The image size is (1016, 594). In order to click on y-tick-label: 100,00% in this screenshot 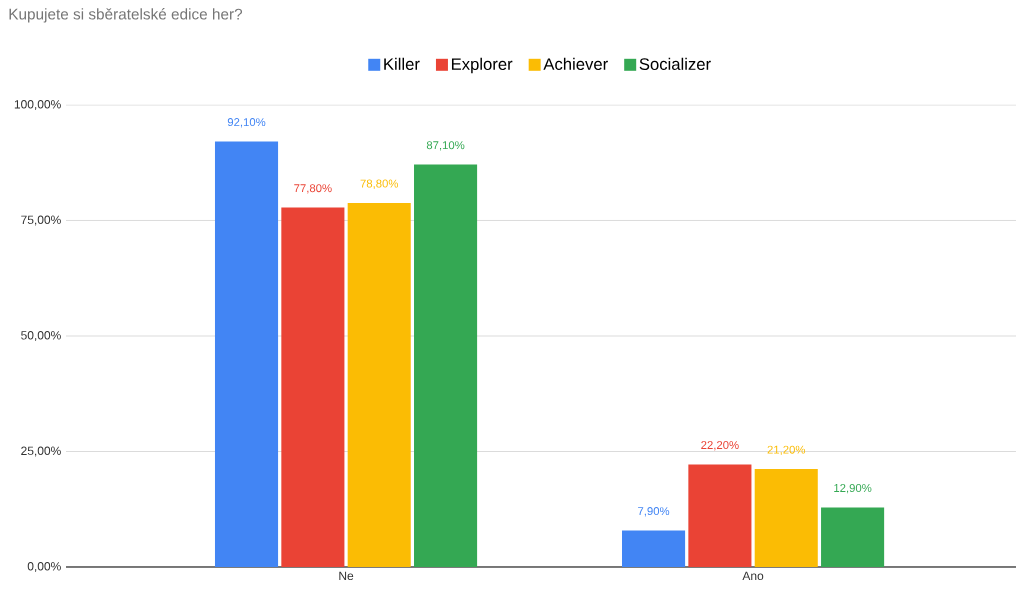, I will do `click(37, 105)`.